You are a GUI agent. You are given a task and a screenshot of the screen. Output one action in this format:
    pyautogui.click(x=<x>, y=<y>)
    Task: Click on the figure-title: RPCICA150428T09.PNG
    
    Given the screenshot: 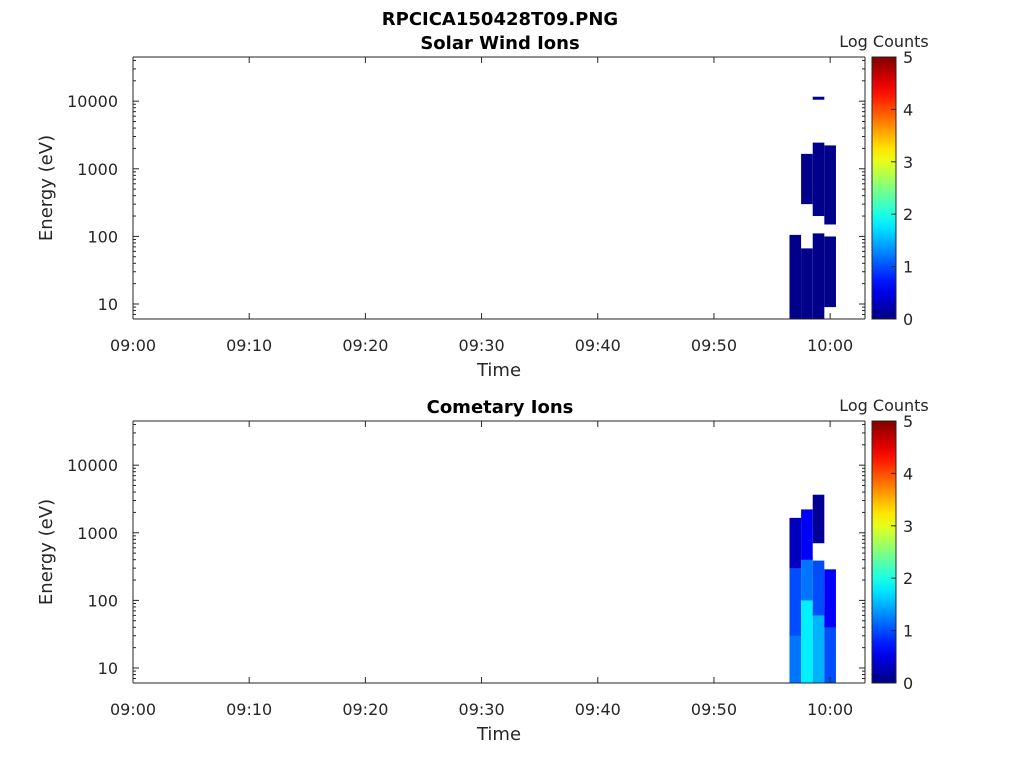 What is the action you would take?
    pyautogui.click(x=500, y=19)
    